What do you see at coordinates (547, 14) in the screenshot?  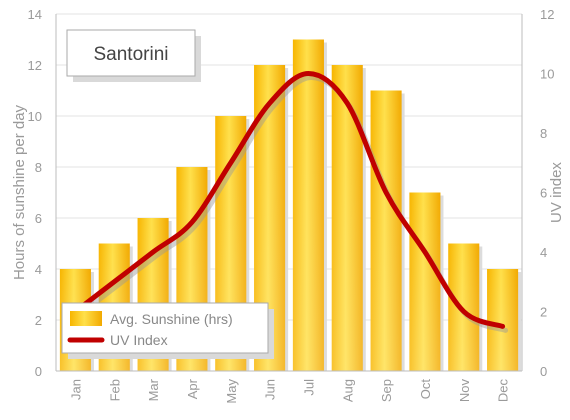 I see `y2-tick-label: 12` at bounding box center [547, 14].